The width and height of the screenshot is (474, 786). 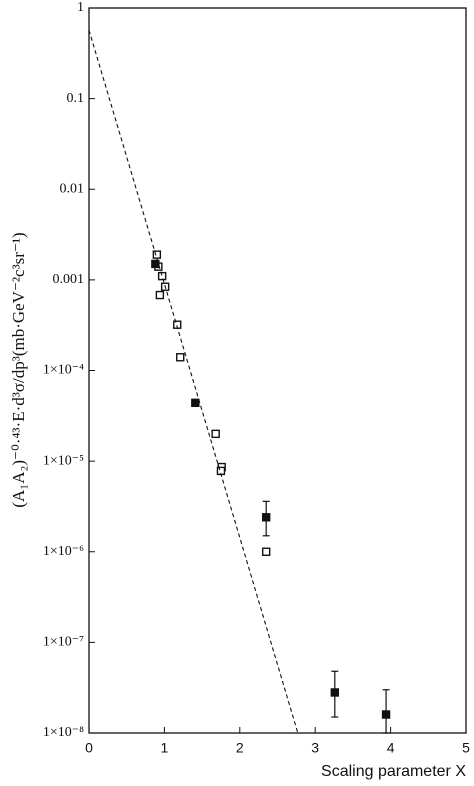 What do you see at coordinates (69, 279) in the screenshot?
I see `y-tick-label: 0.001` at bounding box center [69, 279].